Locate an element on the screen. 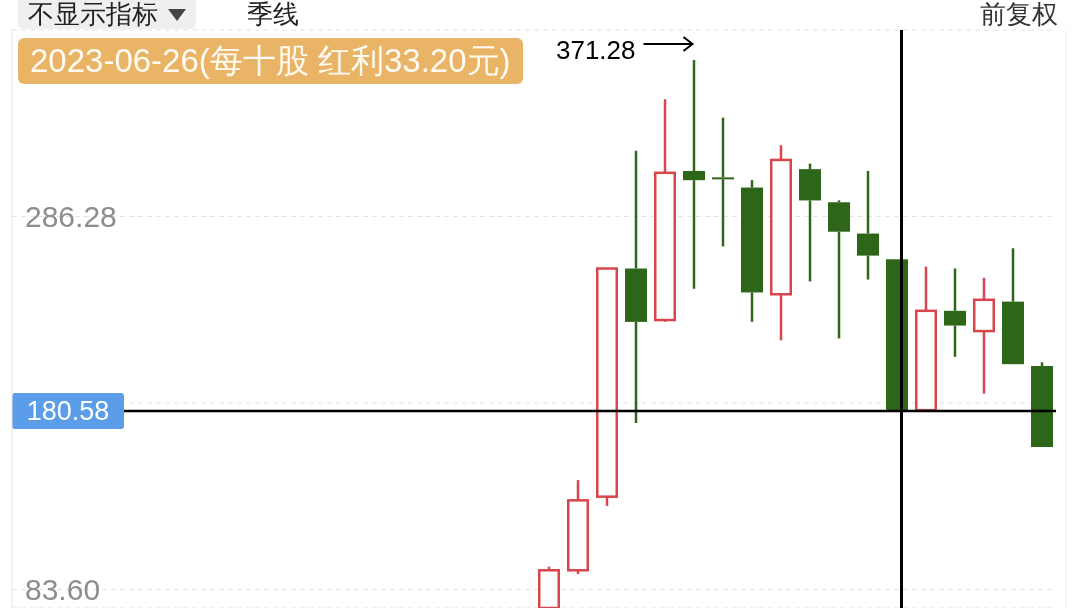 The image size is (1080, 608). text: 季线 is located at coordinates (273, 14).